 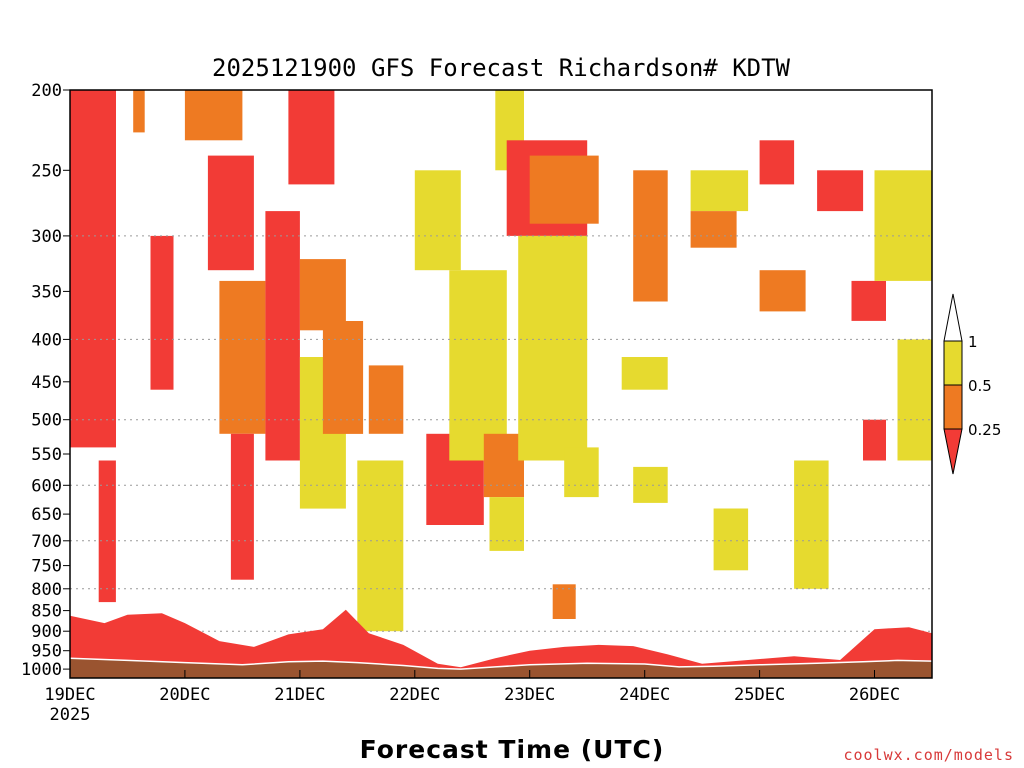 I want to click on y-tick-label: 200, so click(x=46, y=91).